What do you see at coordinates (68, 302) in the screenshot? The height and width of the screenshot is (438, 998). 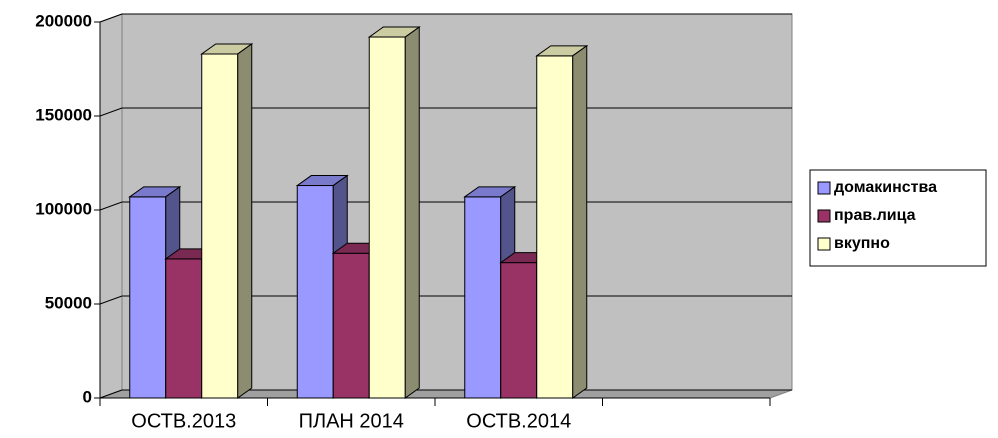 I see `y-tick-label: 50000` at bounding box center [68, 302].